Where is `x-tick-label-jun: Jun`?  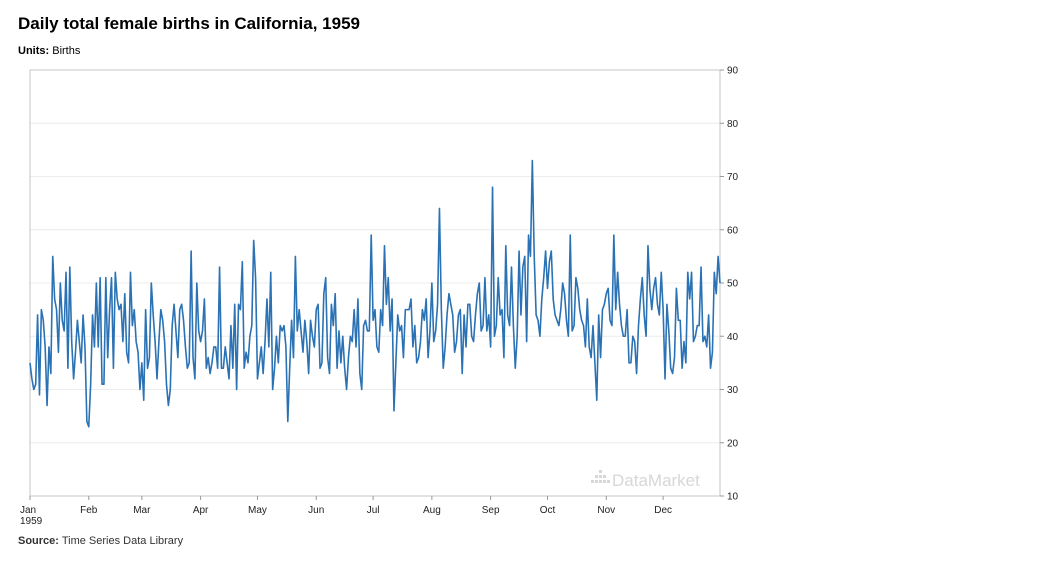 x-tick-label-jun: Jun is located at coordinates (316, 510).